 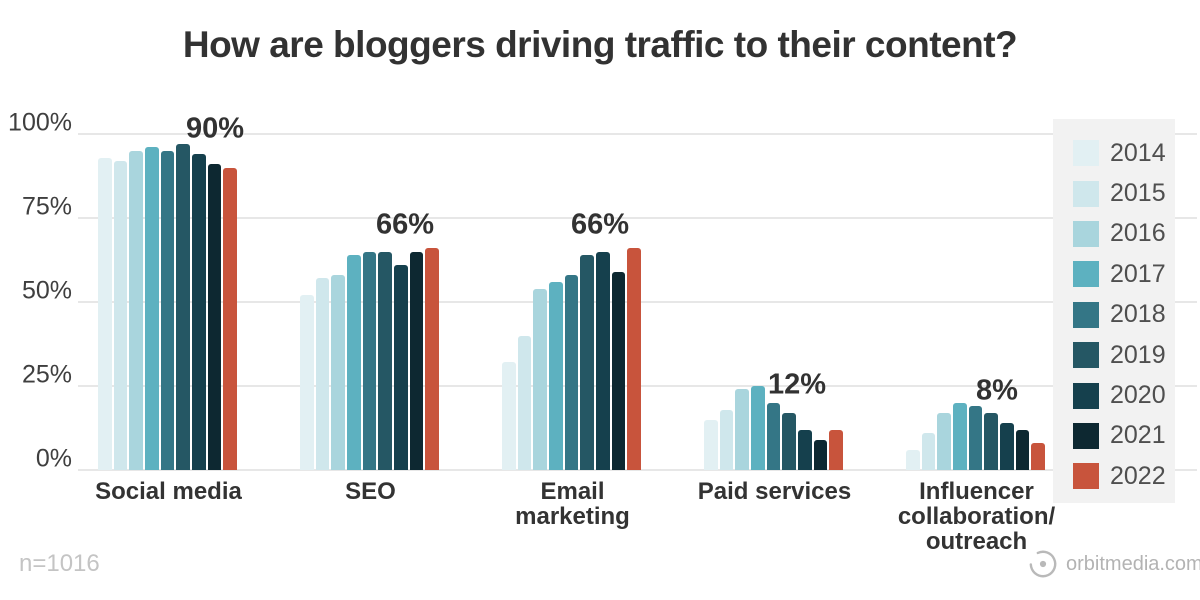 What do you see at coordinates (1086, 233) in the screenshot?
I see `legend-swatch-2016` at bounding box center [1086, 233].